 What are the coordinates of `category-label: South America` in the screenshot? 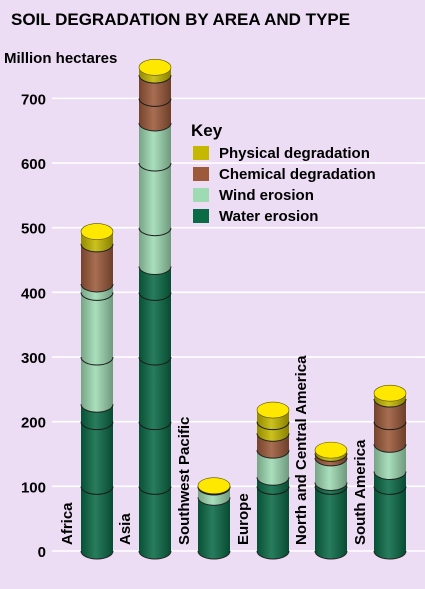 It's located at (360, 492).